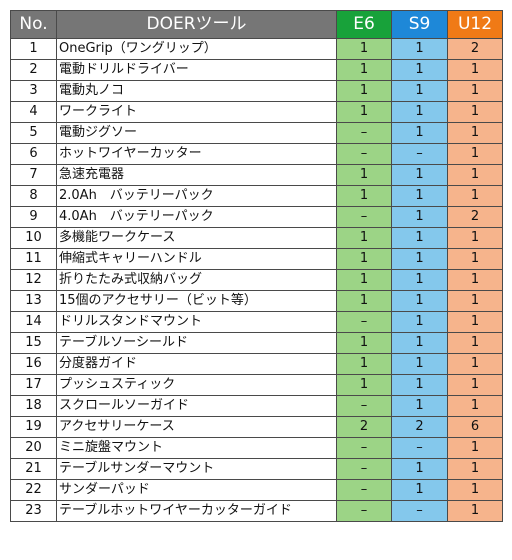  Describe the element at coordinates (196, 448) in the screenshot. I see `tool-name: ミニ旋盤マウント` at that location.